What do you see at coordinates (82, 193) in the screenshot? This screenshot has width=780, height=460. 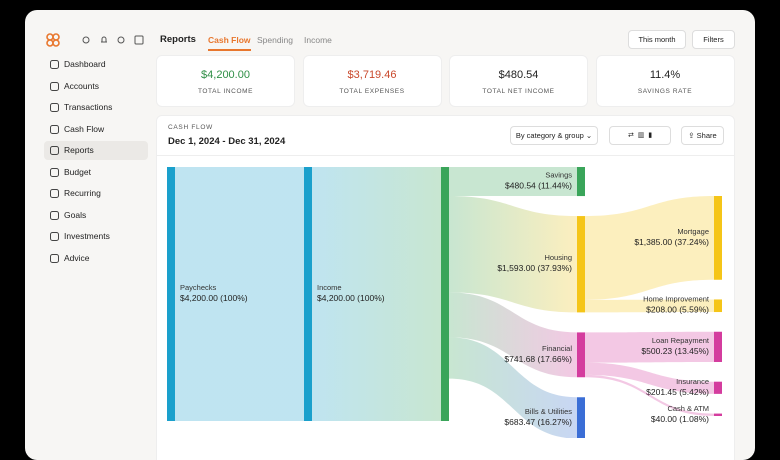 I see `nav-label: Recurring` at bounding box center [82, 193].